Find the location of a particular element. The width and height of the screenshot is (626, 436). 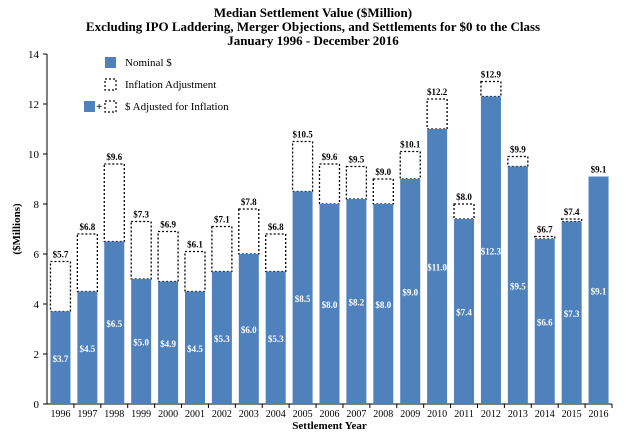

legend-swatch-adjusted-nominal is located at coordinates (89, 106).